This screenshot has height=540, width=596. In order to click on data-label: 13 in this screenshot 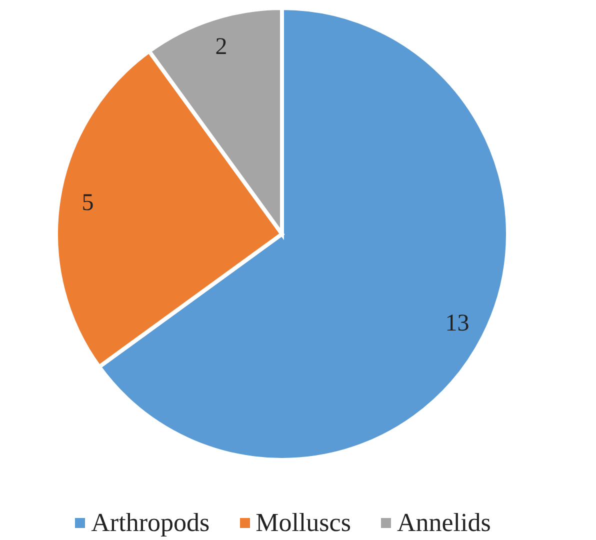, I will do `click(457, 323)`.